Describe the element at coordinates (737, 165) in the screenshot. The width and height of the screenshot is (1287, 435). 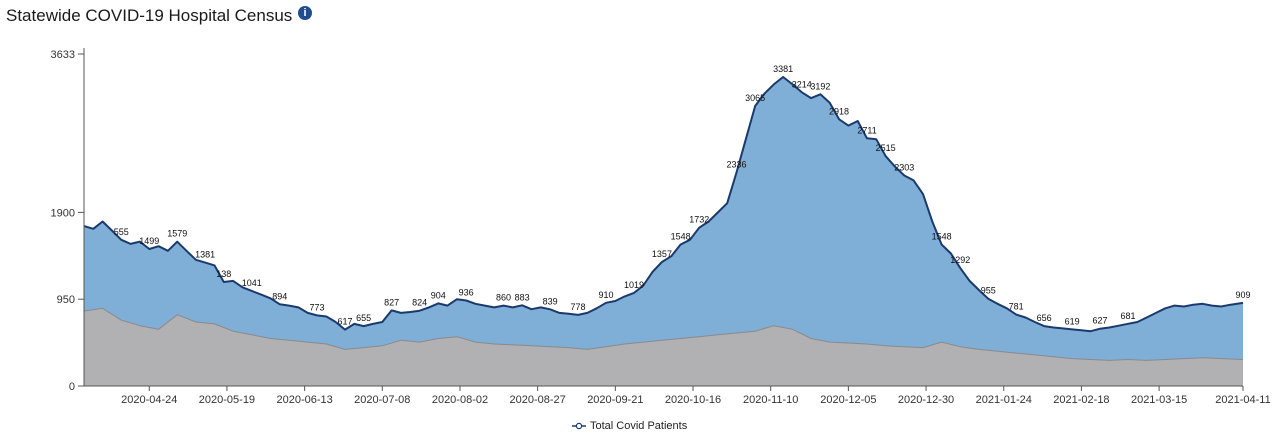
I see `data-label: 2336` at that location.